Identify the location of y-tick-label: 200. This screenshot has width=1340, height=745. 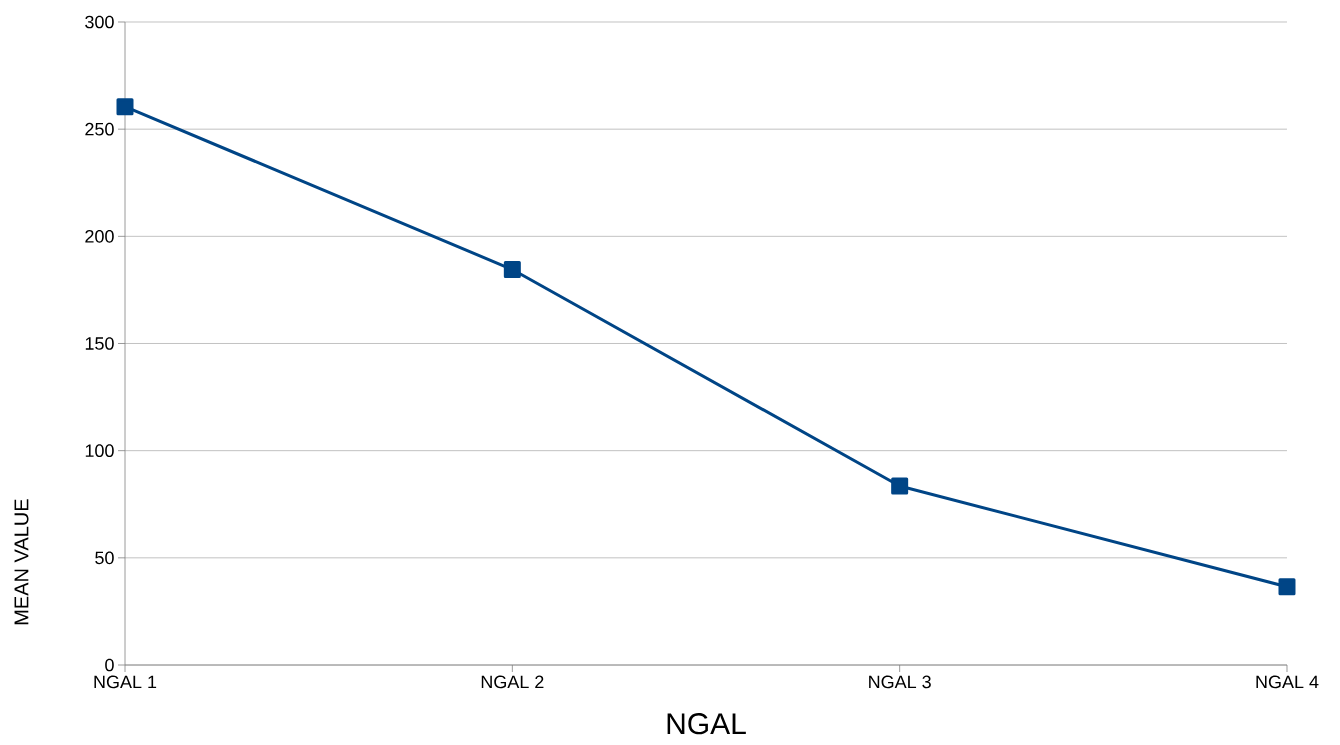
(99, 236).